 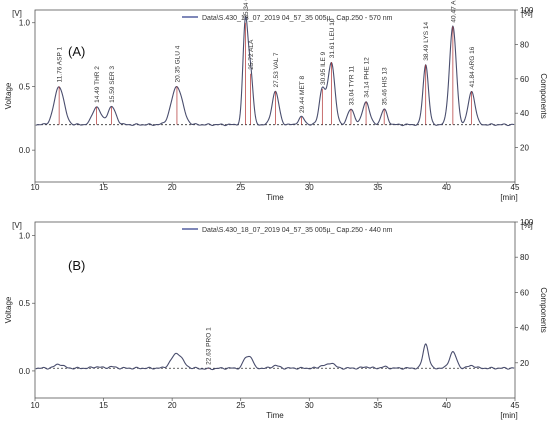 What do you see at coordinates (251, 54) in the screenshot?
I see `peak-label: 25.72 ALA` at bounding box center [251, 54].